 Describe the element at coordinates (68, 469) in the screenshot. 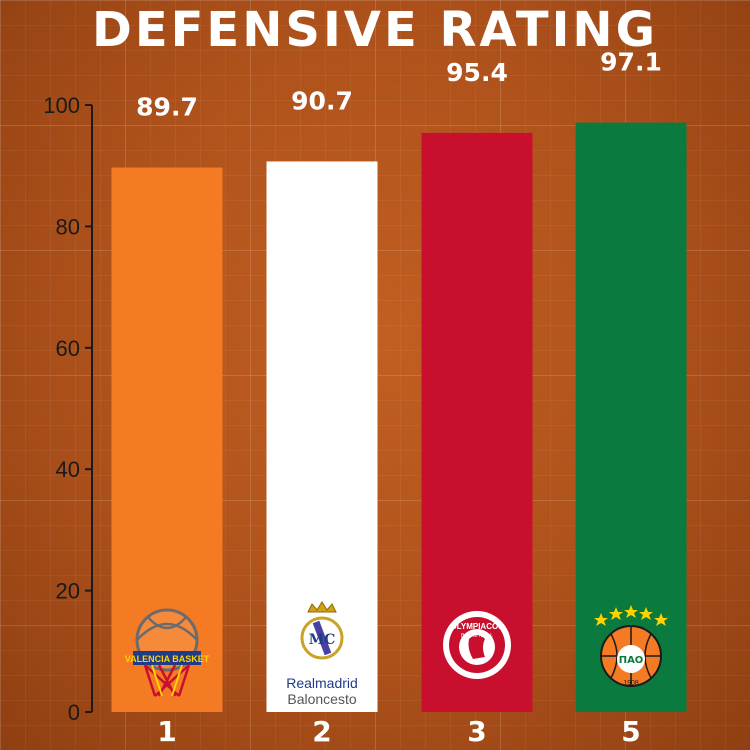

I see `y-tick-label-40: 40` at that location.